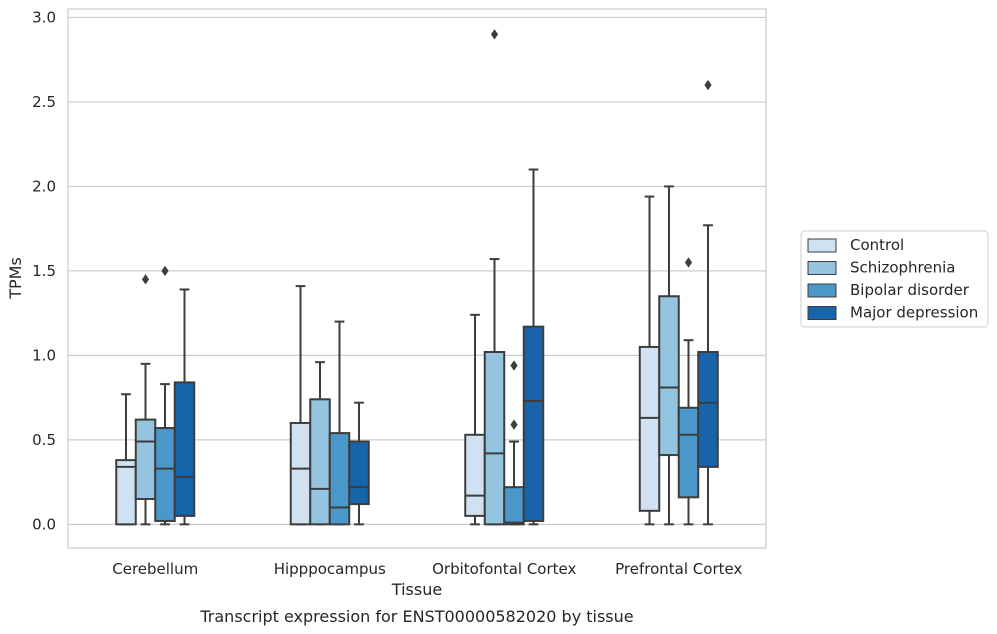 This screenshot has height=634, width=997. What do you see at coordinates (914, 313) in the screenshot?
I see `legend-label: Major depression` at bounding box center [914, 313].